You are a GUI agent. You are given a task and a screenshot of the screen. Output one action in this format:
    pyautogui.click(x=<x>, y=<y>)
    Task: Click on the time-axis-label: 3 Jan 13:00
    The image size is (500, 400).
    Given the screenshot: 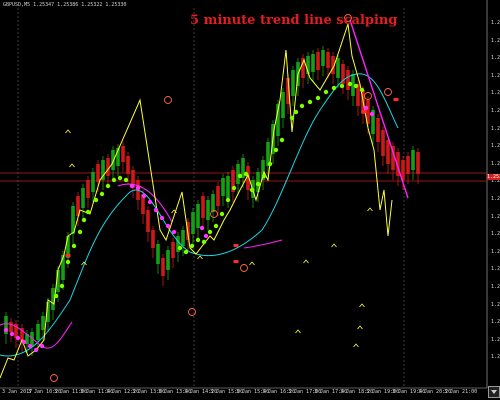 What is the action you would take?
    pyautogui.click(x=149, y=392)
    